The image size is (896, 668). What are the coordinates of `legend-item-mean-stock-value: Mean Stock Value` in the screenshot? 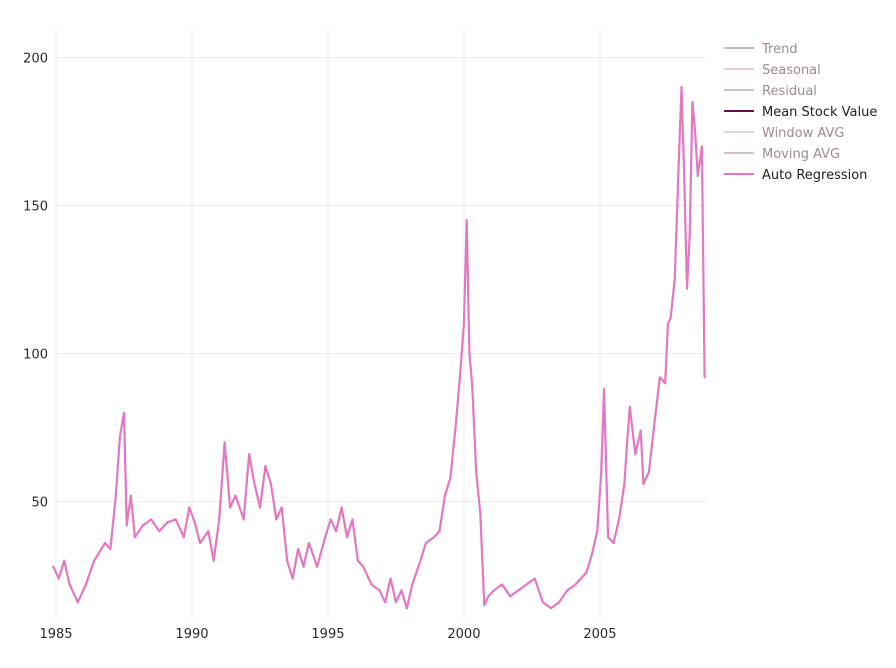 It's located at (800, 112).